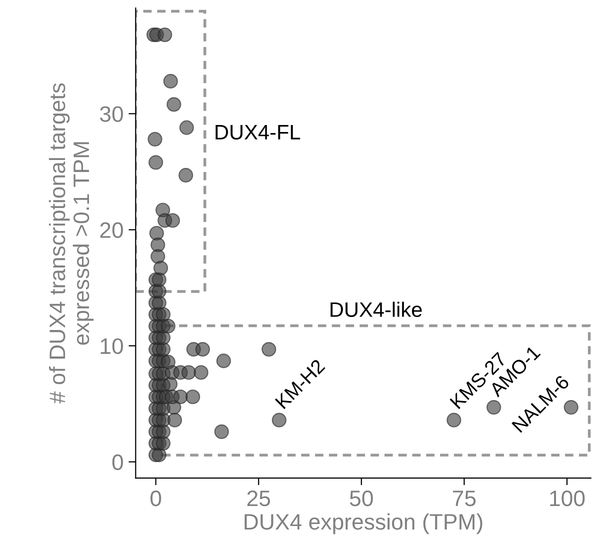 The image size is (595, 539). What do you see at coordinates (258, 132) in the screenshot?
I see `annotation: DUX4-FL` at bounding box center [258, 132].